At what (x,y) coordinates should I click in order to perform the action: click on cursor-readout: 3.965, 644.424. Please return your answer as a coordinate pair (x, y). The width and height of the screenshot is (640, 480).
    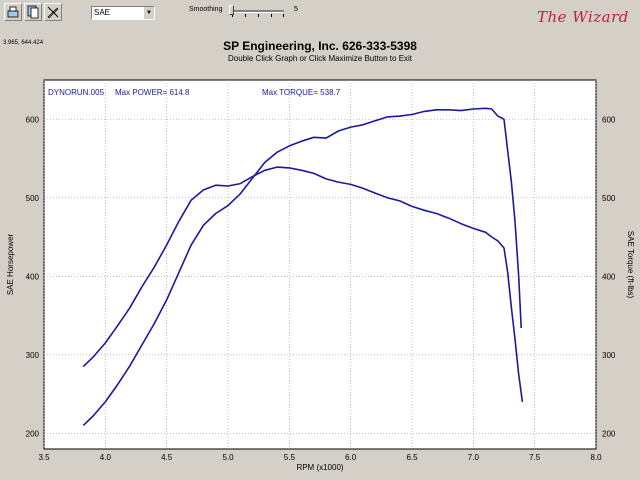
    Looking at the image, I should click on (23, 43).